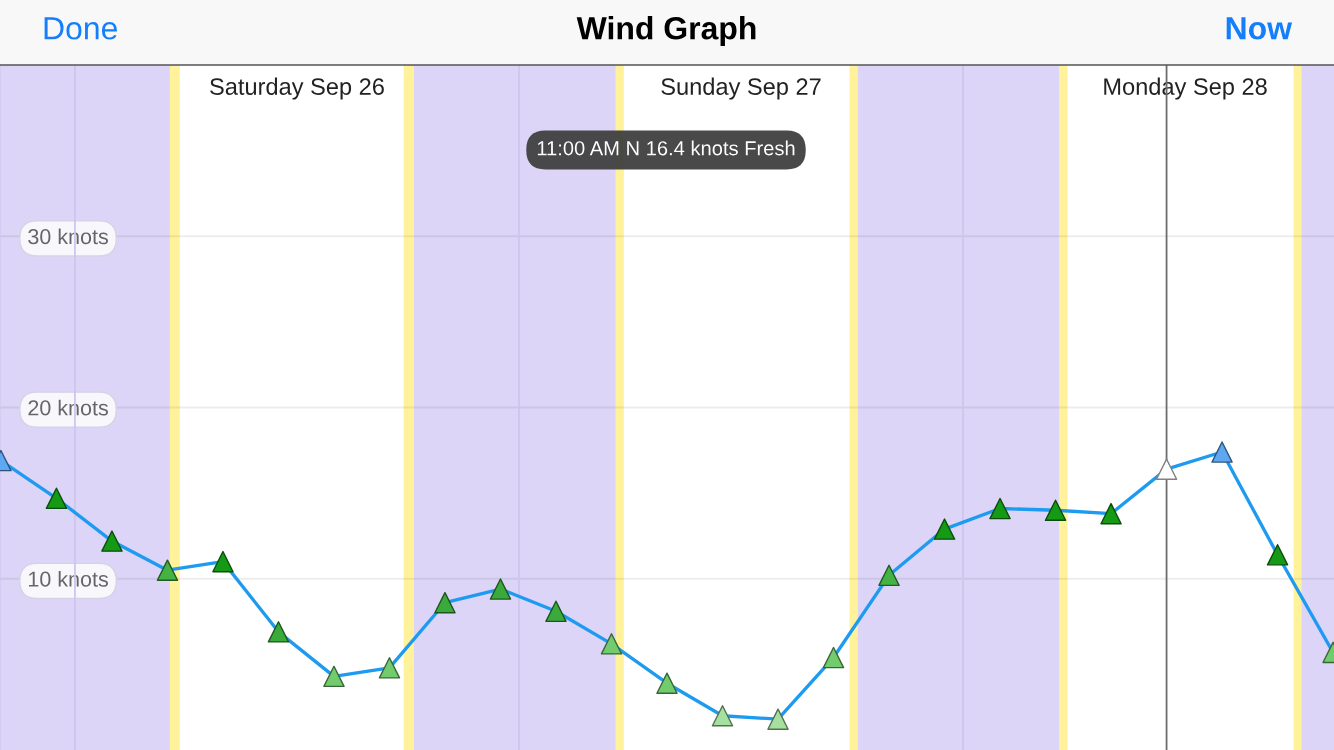  I want to click on x-tick-label: Saturday Sep 26, so click(297, 88).